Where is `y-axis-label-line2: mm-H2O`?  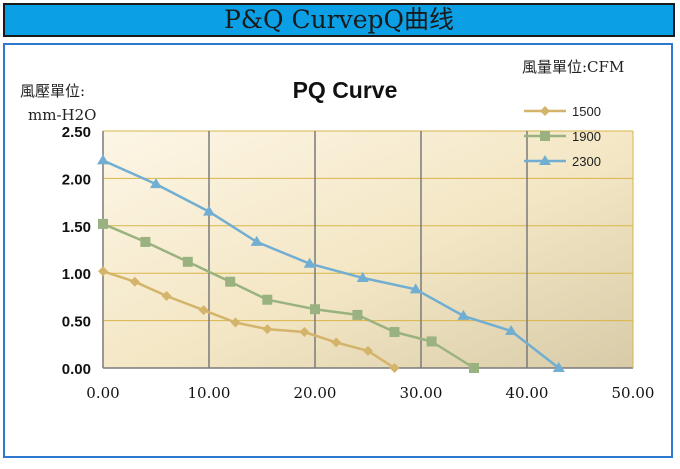 y-axis-label-line2: mm-H2O is located at coordinates (62, 115).